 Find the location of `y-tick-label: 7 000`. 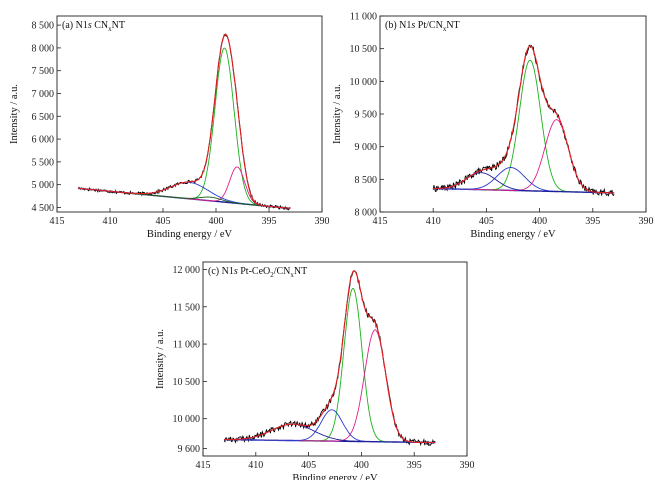

y-tick-label: 7 000 is located at coordinates (43, 94).